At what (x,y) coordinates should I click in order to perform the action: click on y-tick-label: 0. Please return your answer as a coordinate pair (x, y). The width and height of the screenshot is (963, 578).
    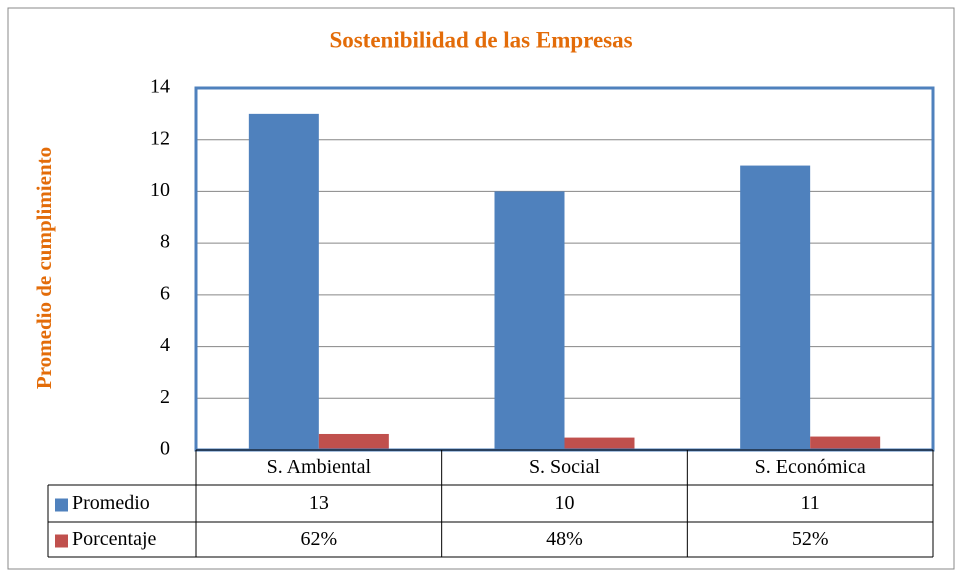
    Looking at the image, I should click on (165, 449).